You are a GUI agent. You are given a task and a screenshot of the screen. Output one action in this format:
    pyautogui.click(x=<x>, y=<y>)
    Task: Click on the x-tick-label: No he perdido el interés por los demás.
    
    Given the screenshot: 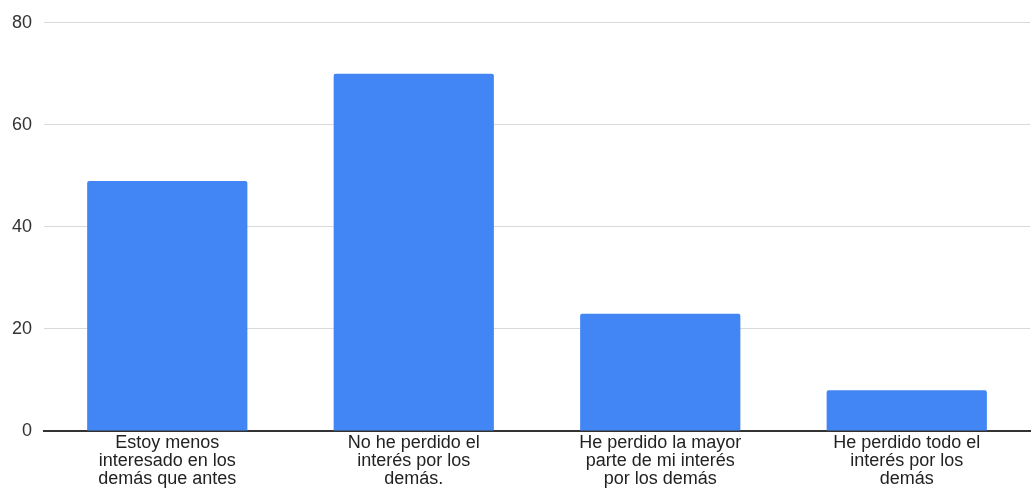 What is the action you would take?
    pyautogui.click(x=413, y=459)
    